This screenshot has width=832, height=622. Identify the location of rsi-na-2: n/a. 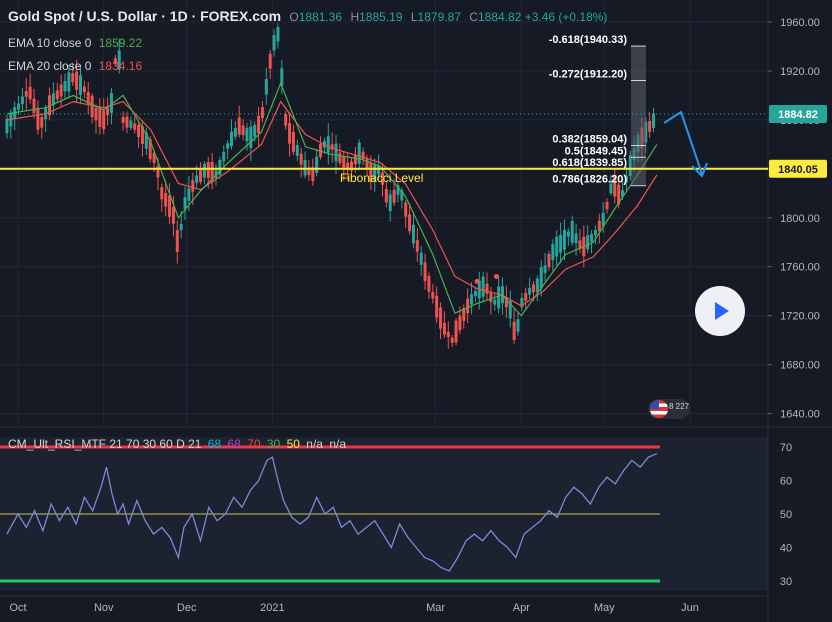
(337, 444).